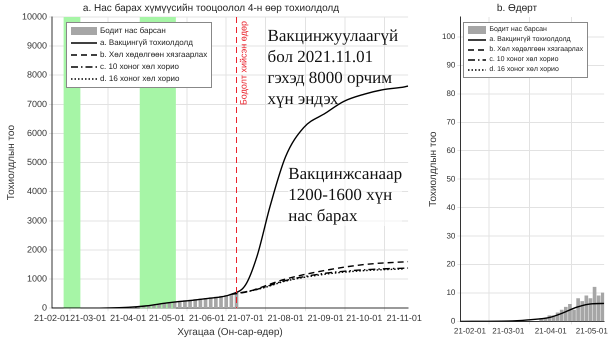 This screenshot has height=340, width=610. Describe the element at coordinates (133, 31) in the screenshot. I see `legend-label: Бодит нас барсан` at that location.